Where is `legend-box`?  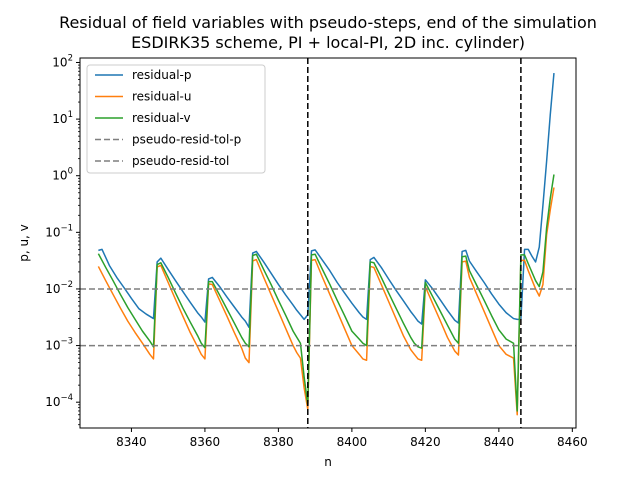 legend-box is located at coordinates (176, 119).